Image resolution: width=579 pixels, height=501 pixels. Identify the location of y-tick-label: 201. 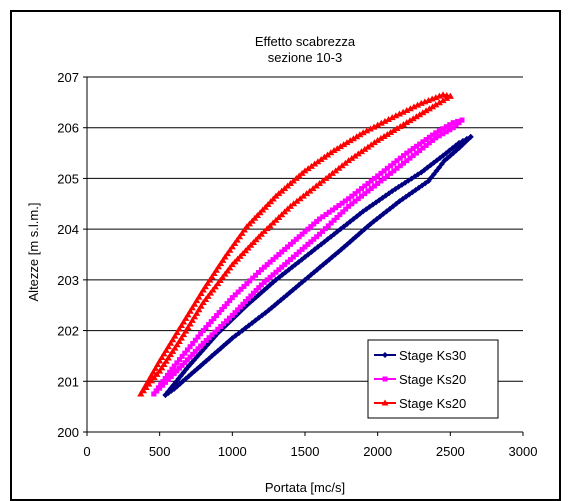
(68, 381).